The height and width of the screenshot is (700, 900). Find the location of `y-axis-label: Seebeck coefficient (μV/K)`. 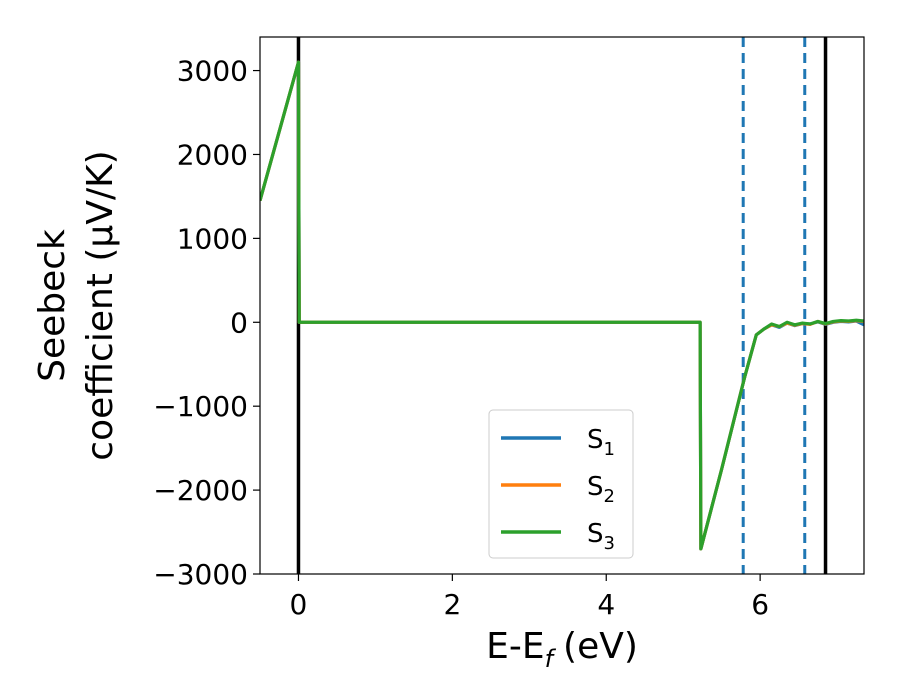

y-axis-label: Seebeck coefficient (μV/K) is located at coordinates (76, 305).